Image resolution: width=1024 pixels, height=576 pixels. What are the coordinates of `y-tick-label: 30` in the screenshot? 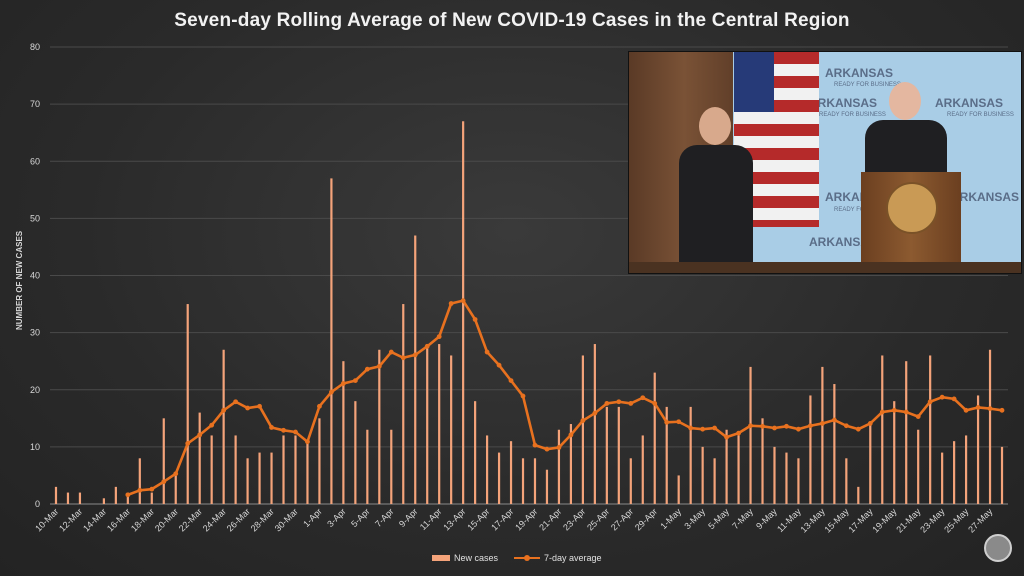 It's located at (35, 333).